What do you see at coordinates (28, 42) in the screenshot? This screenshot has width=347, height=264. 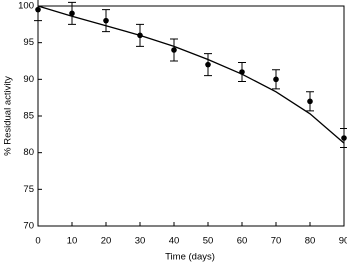 I see `y-tick-label: 95` at bounding box center [28, 42].